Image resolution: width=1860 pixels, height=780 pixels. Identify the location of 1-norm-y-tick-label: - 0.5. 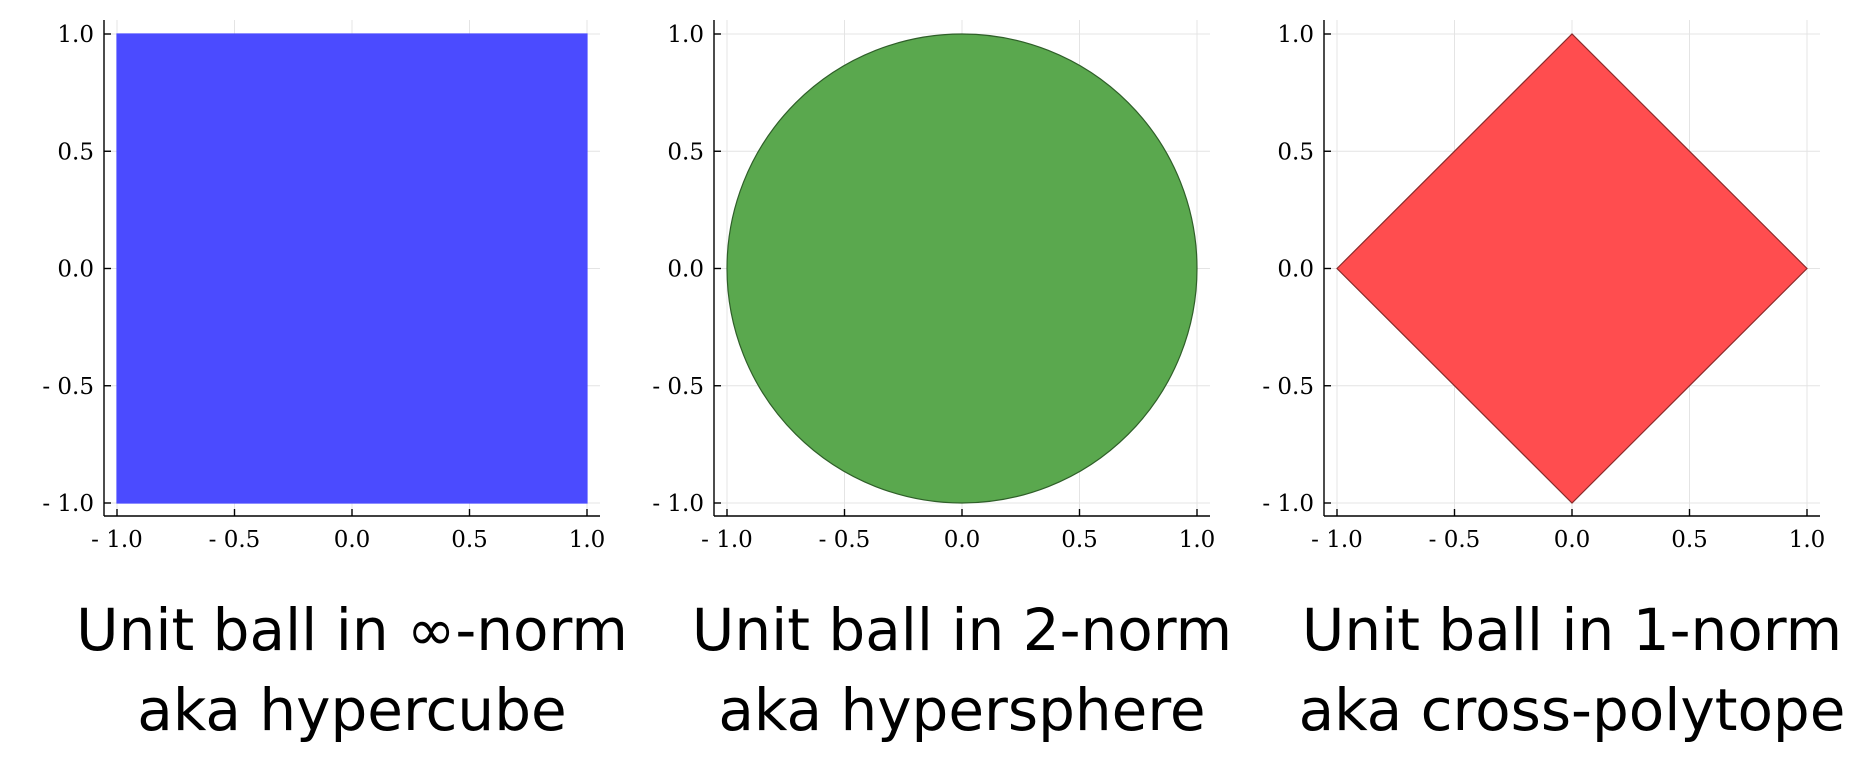
(1288, 387).